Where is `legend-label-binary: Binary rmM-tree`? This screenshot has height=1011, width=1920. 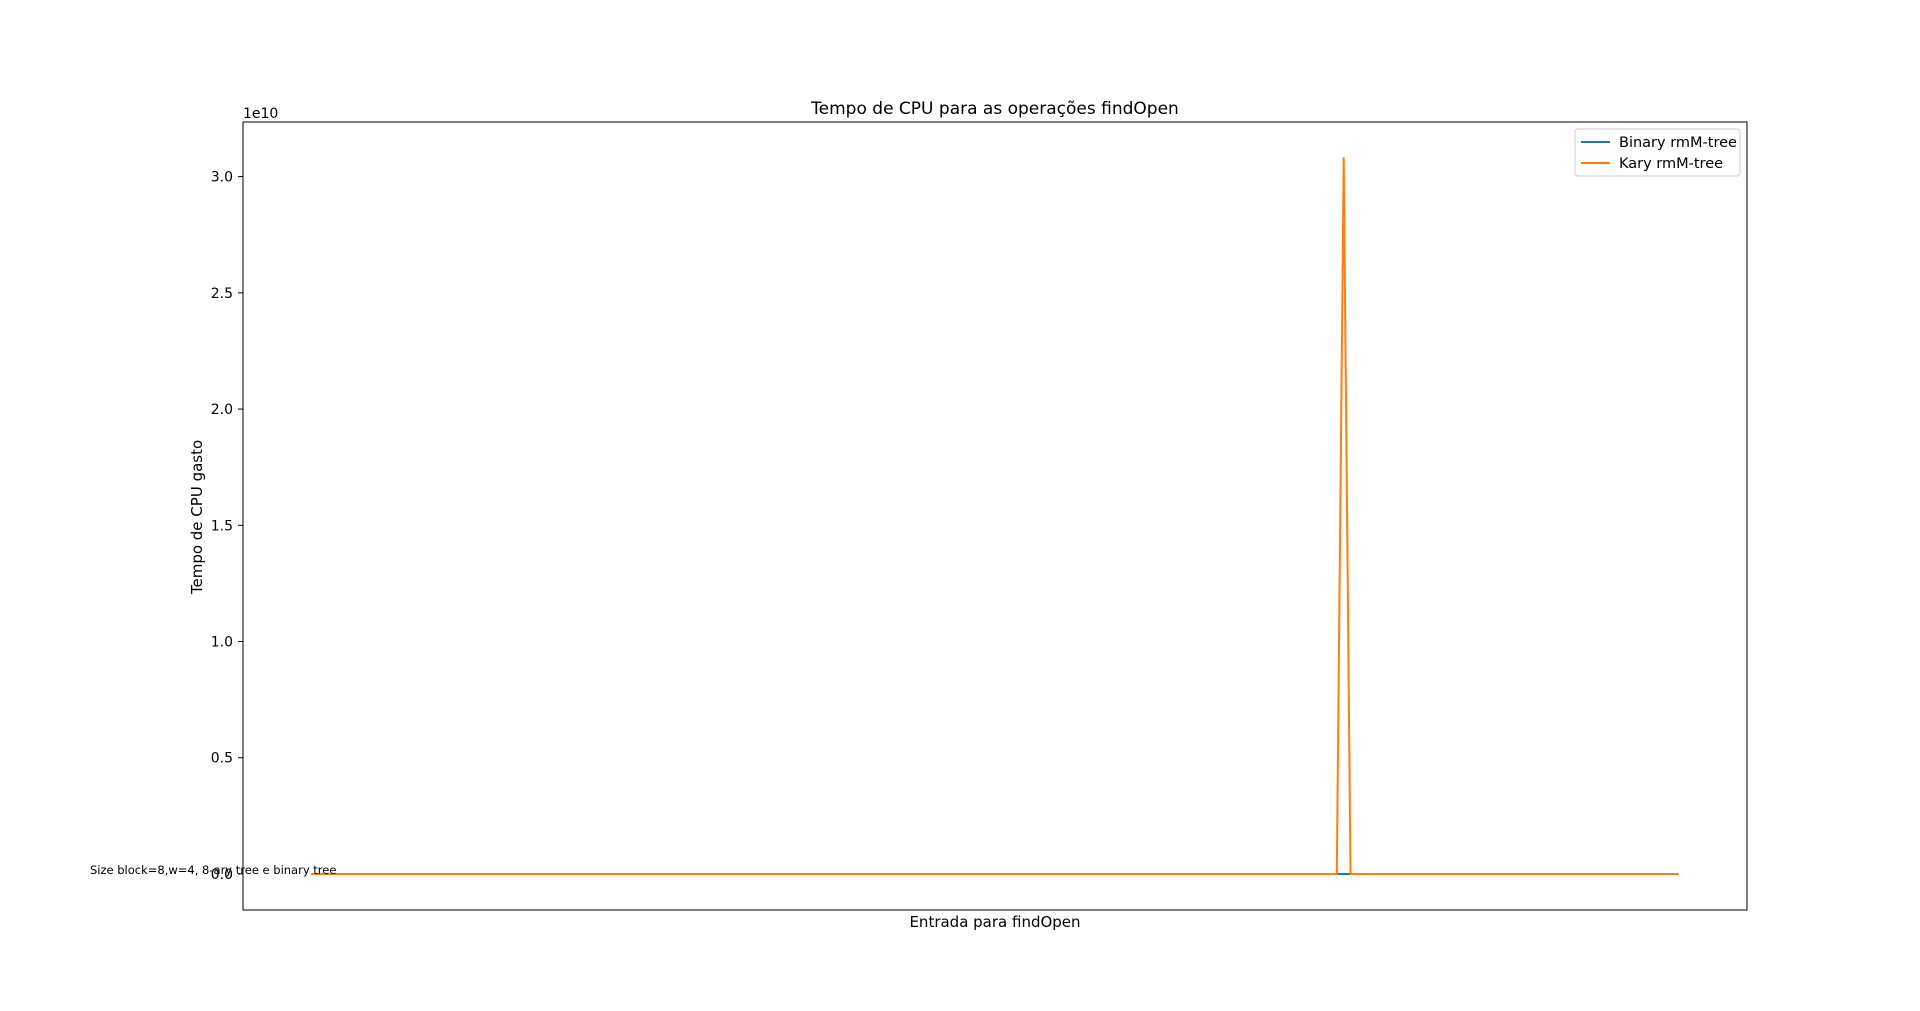
legend-label-binary: Binary rmM-tree is located at coordinates (1678, 143).